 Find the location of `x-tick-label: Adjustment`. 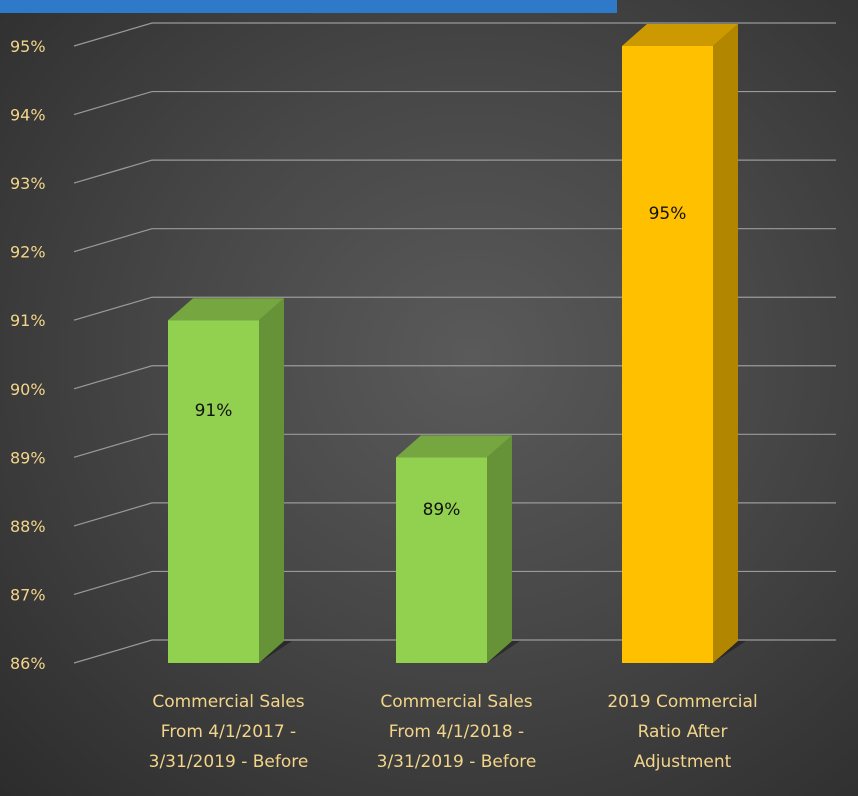

x-tick-label: Adjustment is located at coordinates (683, 762).